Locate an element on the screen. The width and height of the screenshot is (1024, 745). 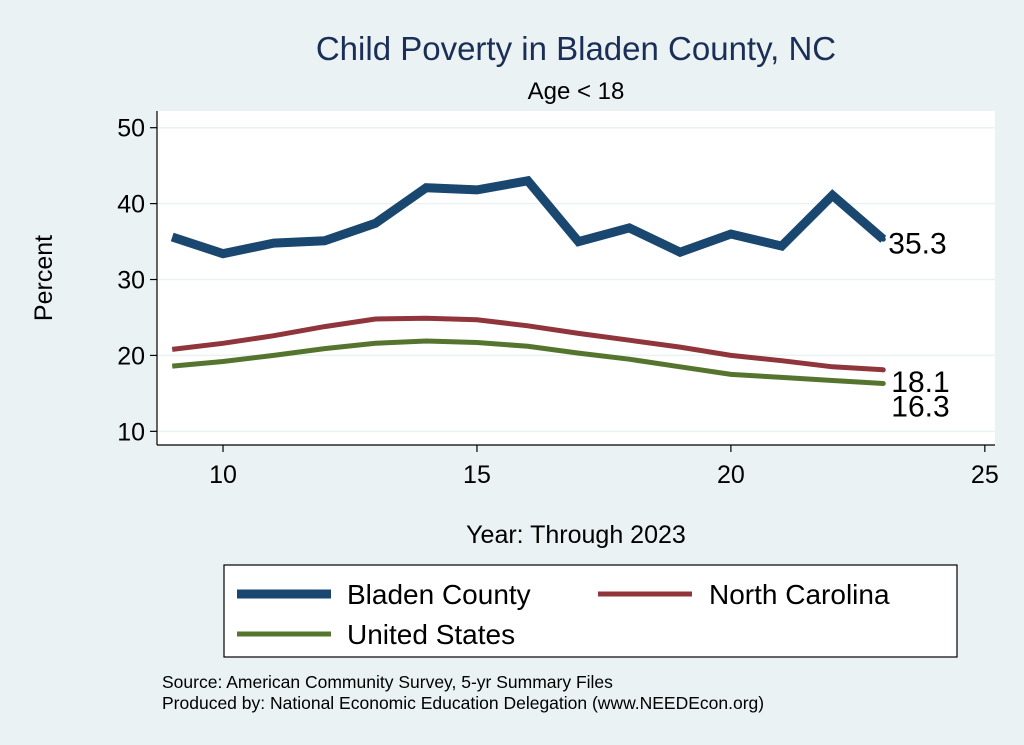
x-axis-label: Year: Through 2023 is located at coordinates (576, 535).